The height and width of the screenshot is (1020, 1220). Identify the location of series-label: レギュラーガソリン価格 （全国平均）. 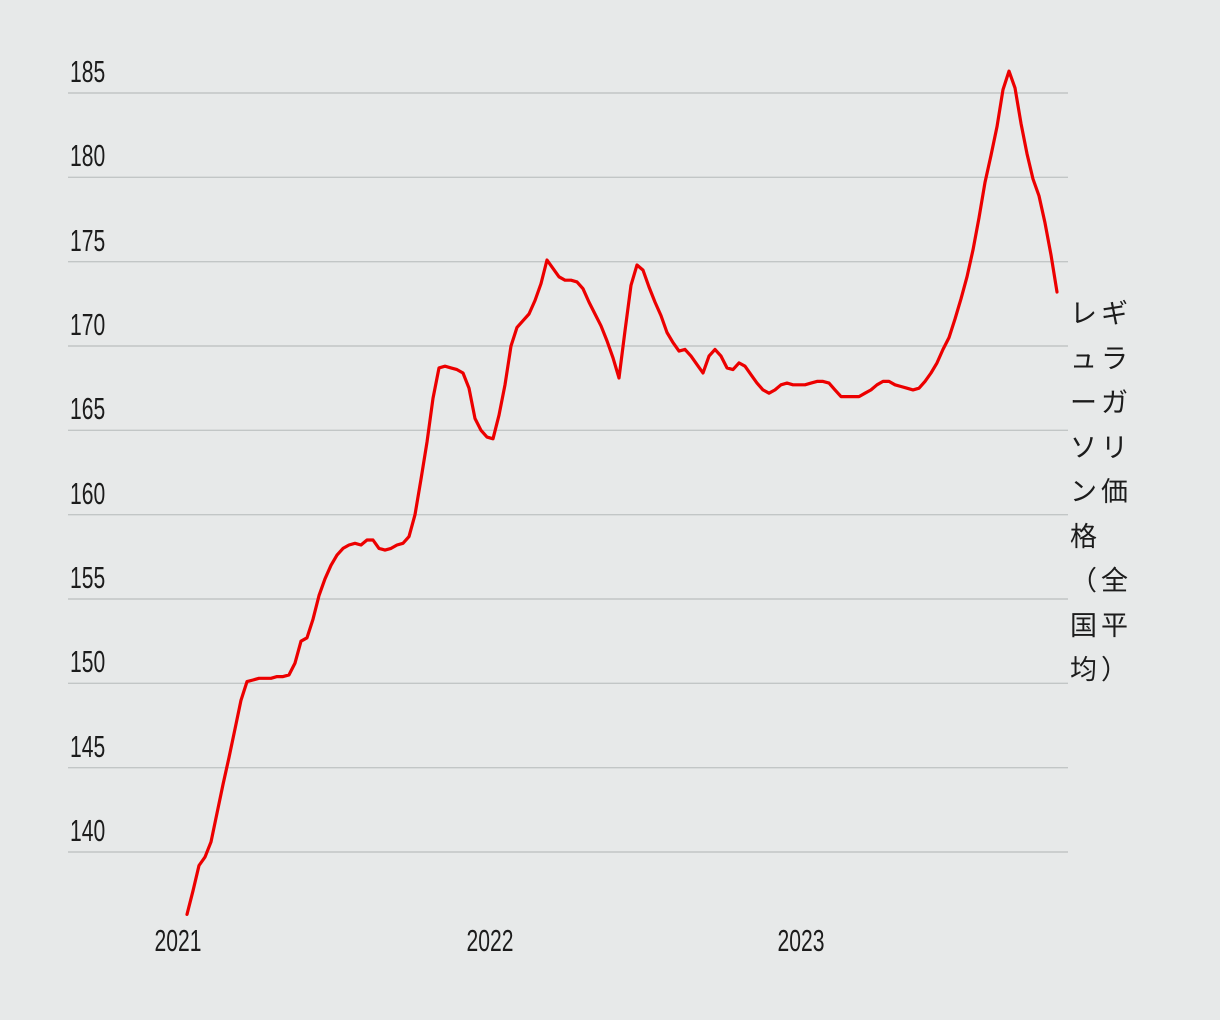
(1101, 492).